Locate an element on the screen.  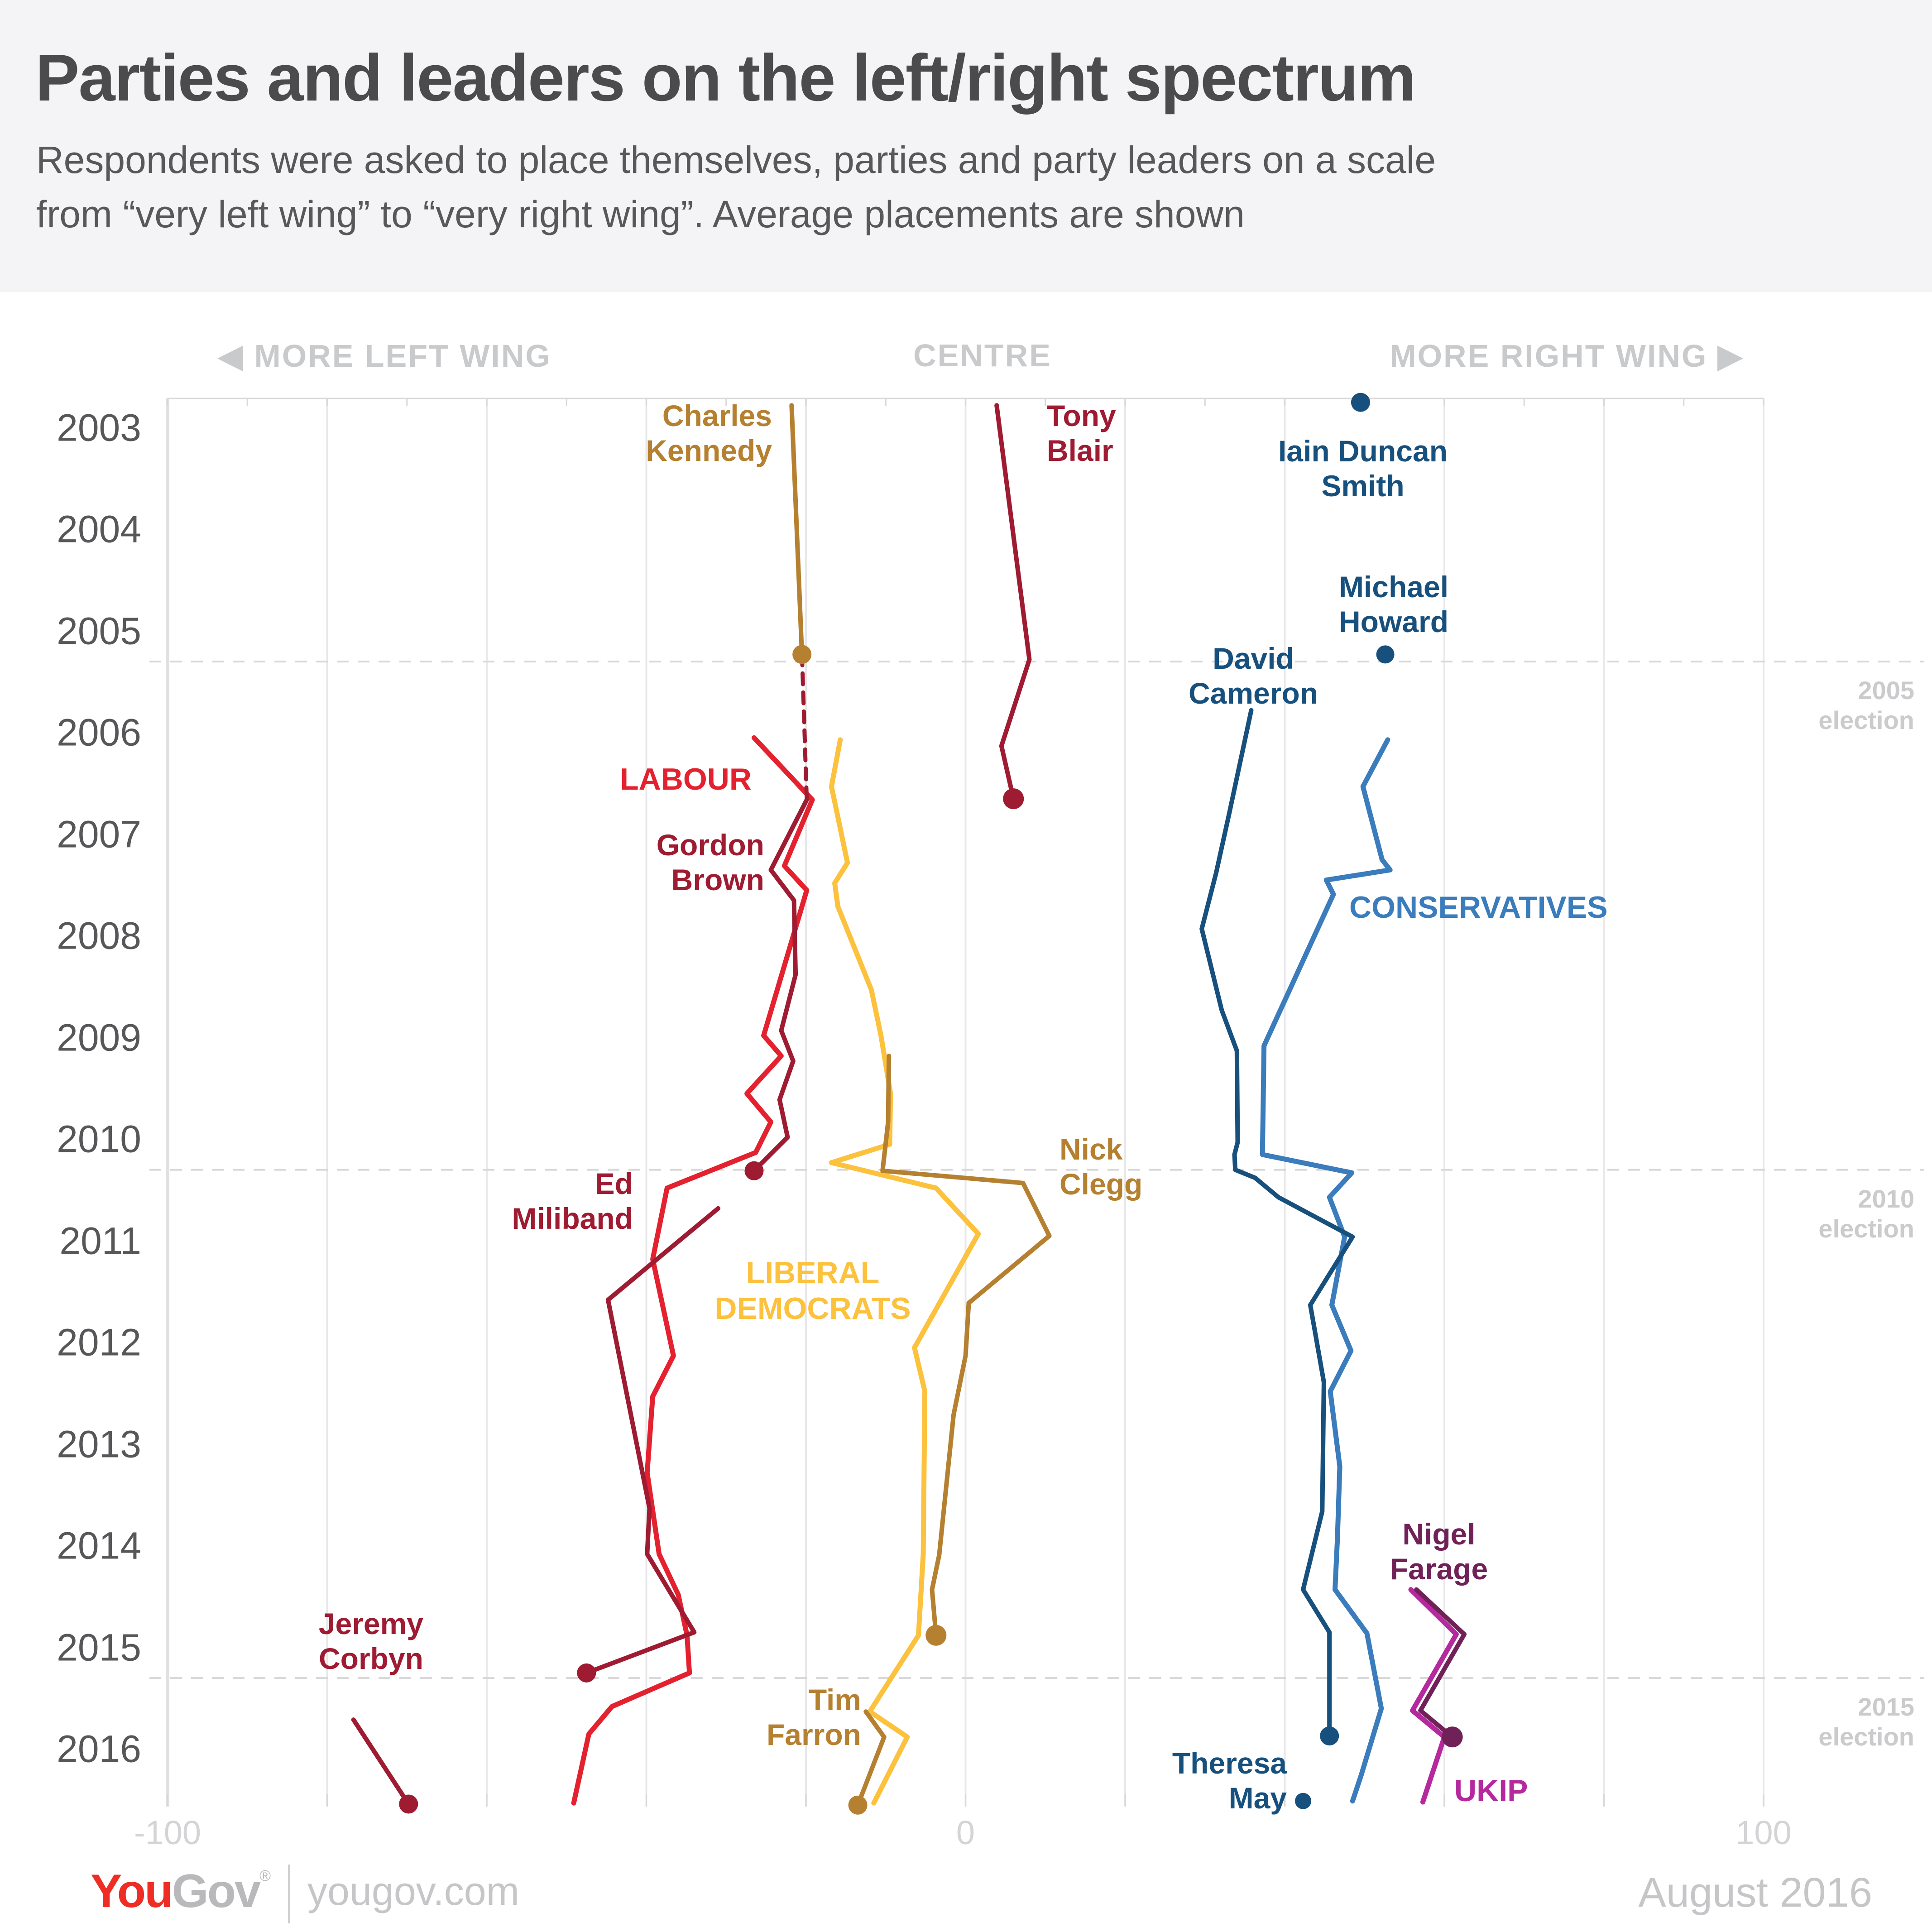
series-end-dot-charles-kennedy is located at coordinates (802, 654).